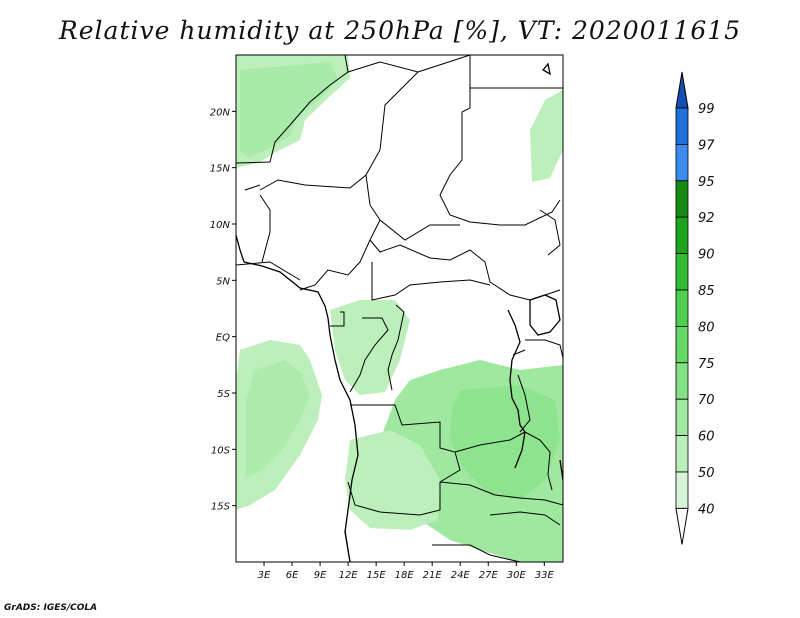 The image size is (800, 618). What do you see at coordinates (278, 419) in the screenshot?
I see `moist-region-atlantic-core` at bounding box center [278, 419].